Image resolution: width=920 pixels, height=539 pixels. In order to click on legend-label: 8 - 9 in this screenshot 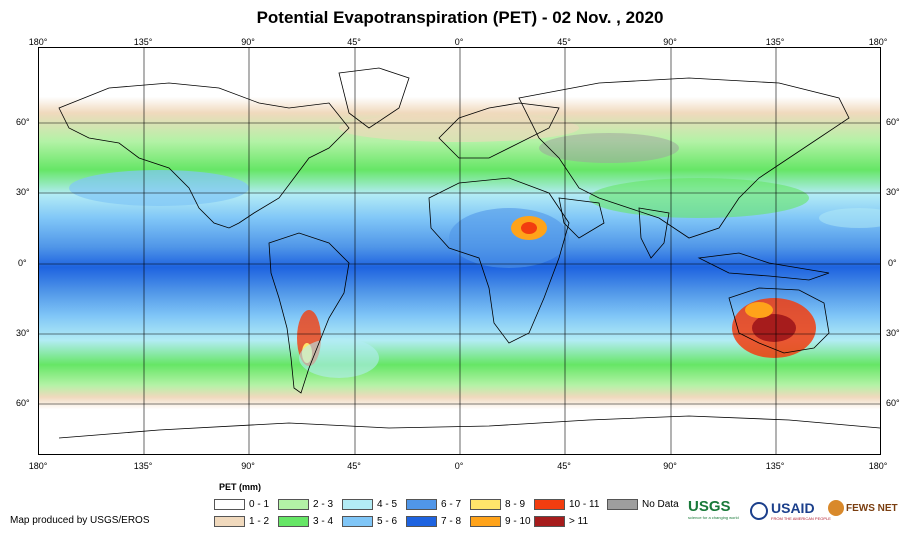, I will do `click(515, 504)`.